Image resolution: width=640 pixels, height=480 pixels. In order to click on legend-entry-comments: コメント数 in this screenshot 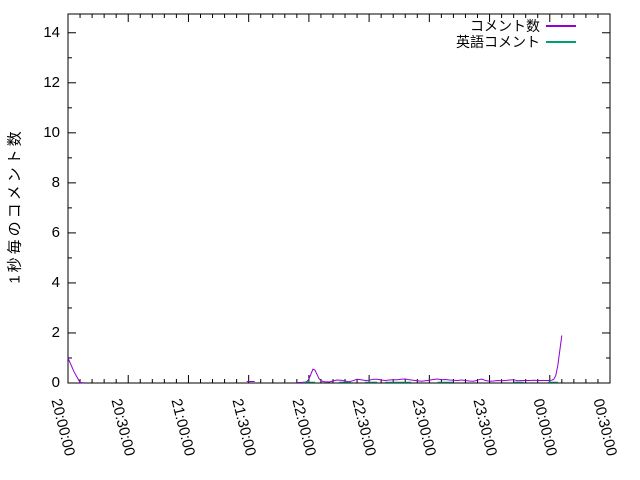, I will do `click(516, 26)`.